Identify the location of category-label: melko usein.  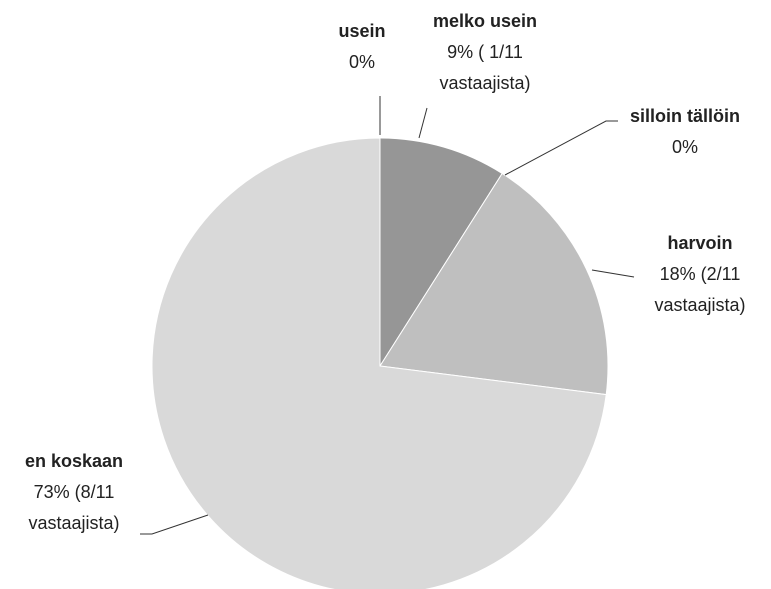
(485, 21).